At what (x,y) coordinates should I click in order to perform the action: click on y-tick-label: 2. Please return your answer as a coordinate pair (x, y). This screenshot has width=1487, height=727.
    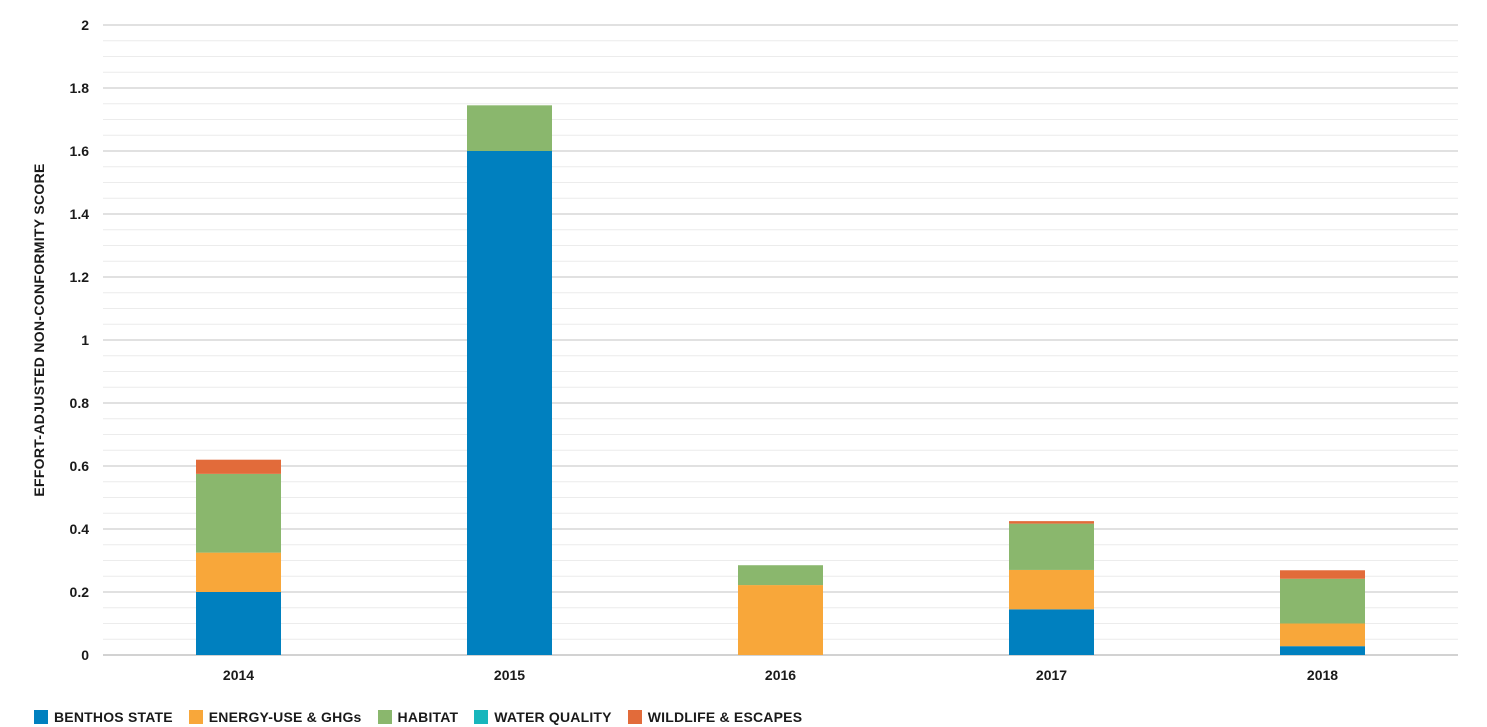
    Looking at the image, I should click on (85, 25).